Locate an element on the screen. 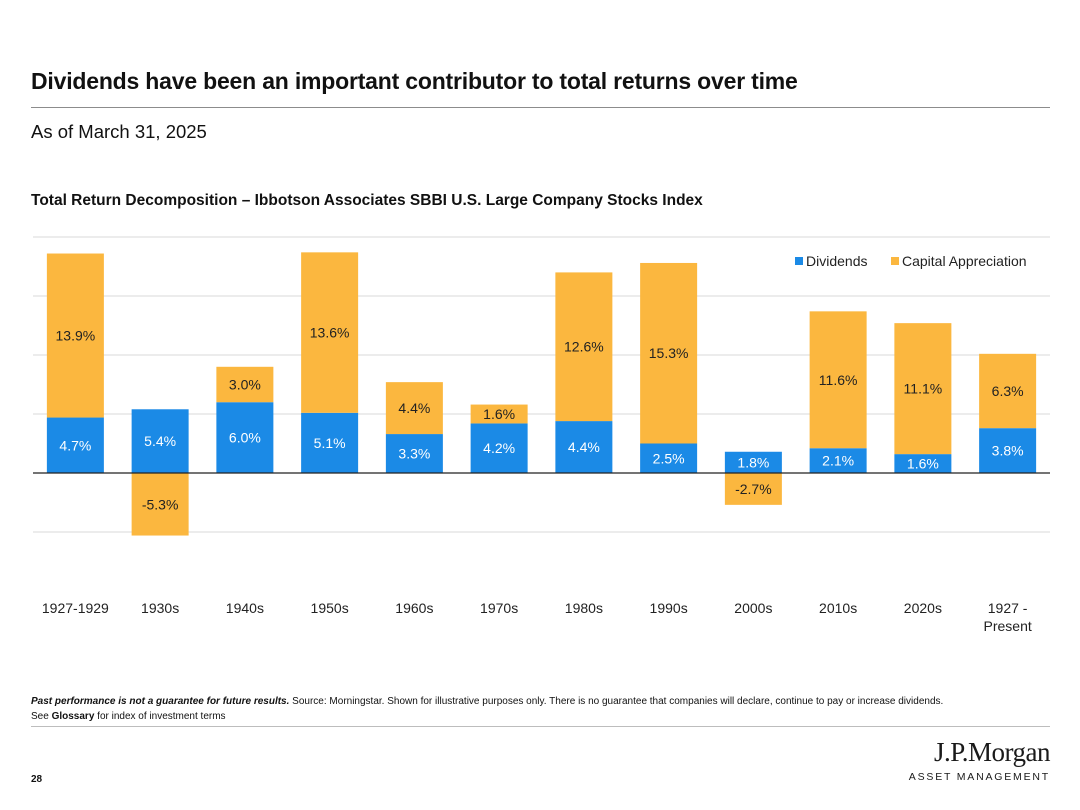 Image resolution: width=1080 pixels, height=810 pixels. capital-appreciation-data-label: 11.1% is located at coordinates (923, 389).